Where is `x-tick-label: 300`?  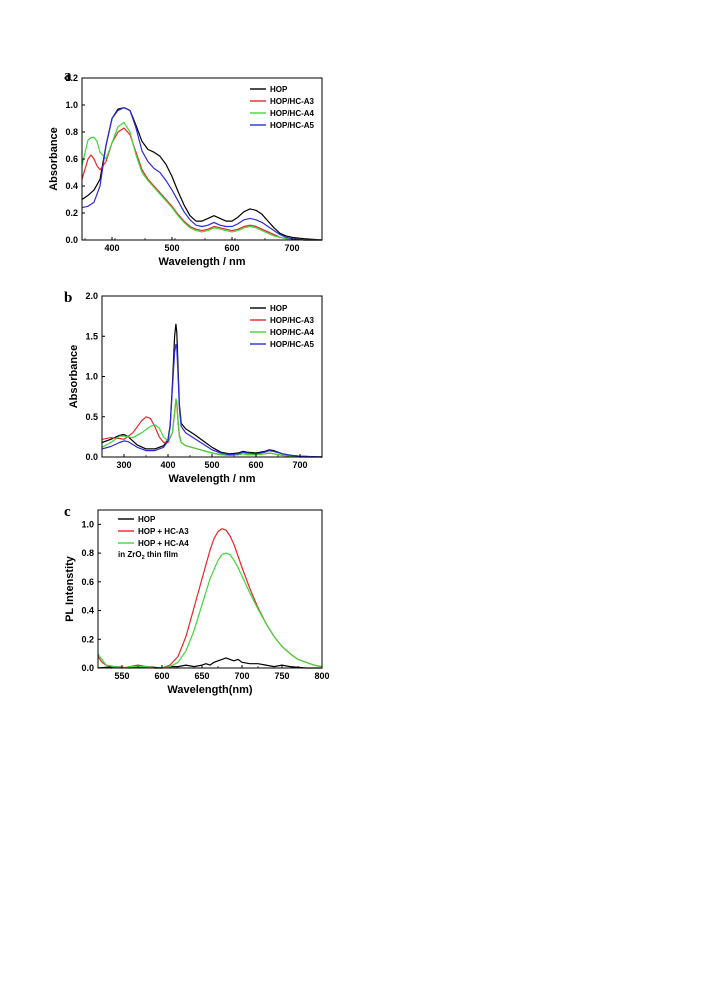 x-tick-label: 300 is located at coordinates (123, 465).